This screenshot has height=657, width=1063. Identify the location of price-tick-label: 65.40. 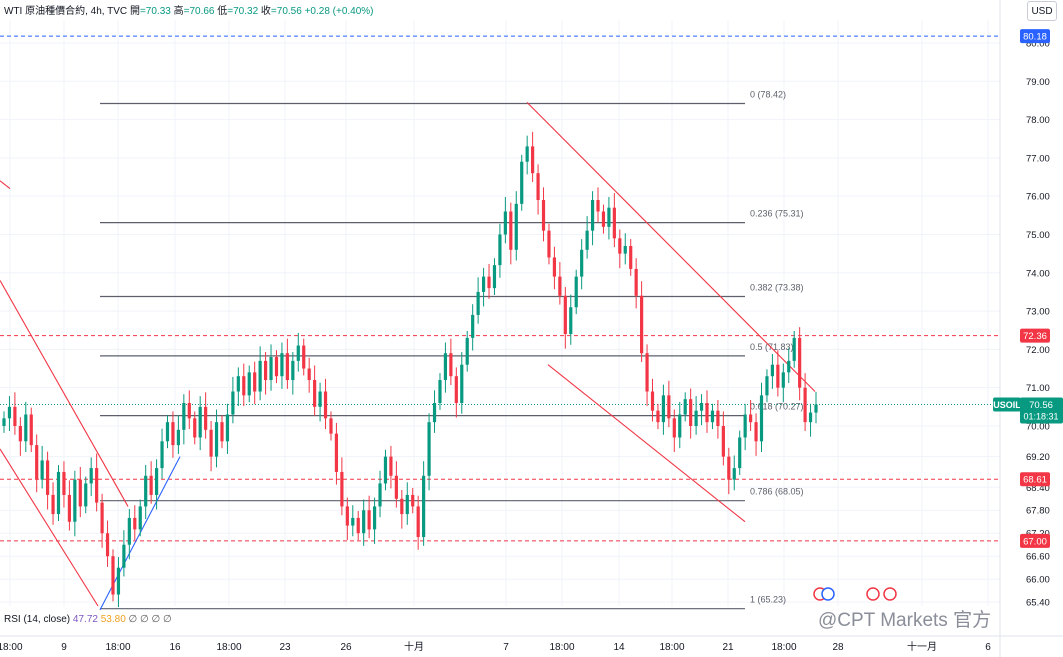
(1038, 603).